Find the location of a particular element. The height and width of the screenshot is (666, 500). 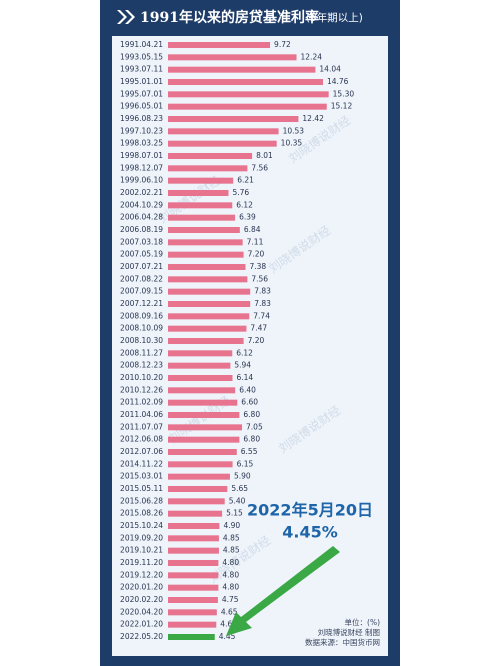

date-label: 1996.08.23 is located at coordinates (141, 118).